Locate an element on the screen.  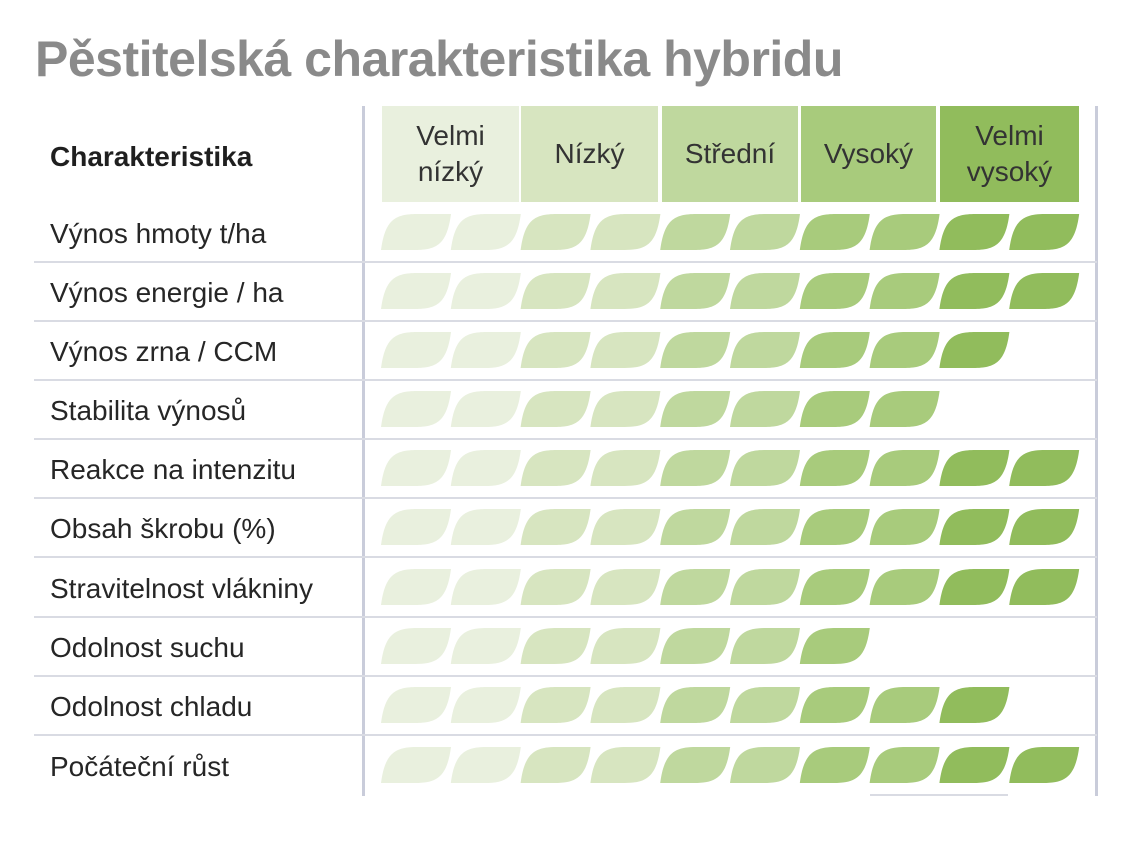
row-label: Výnos hmoty t/ha is located at coordinates (158, 233).